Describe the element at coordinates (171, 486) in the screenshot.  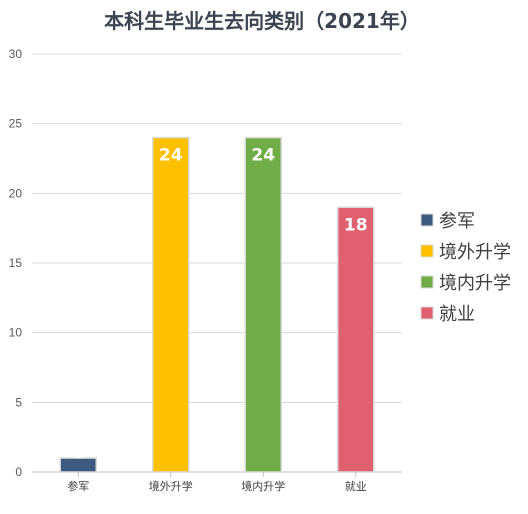
I see `x-tick-label: 境外升学` at that location.